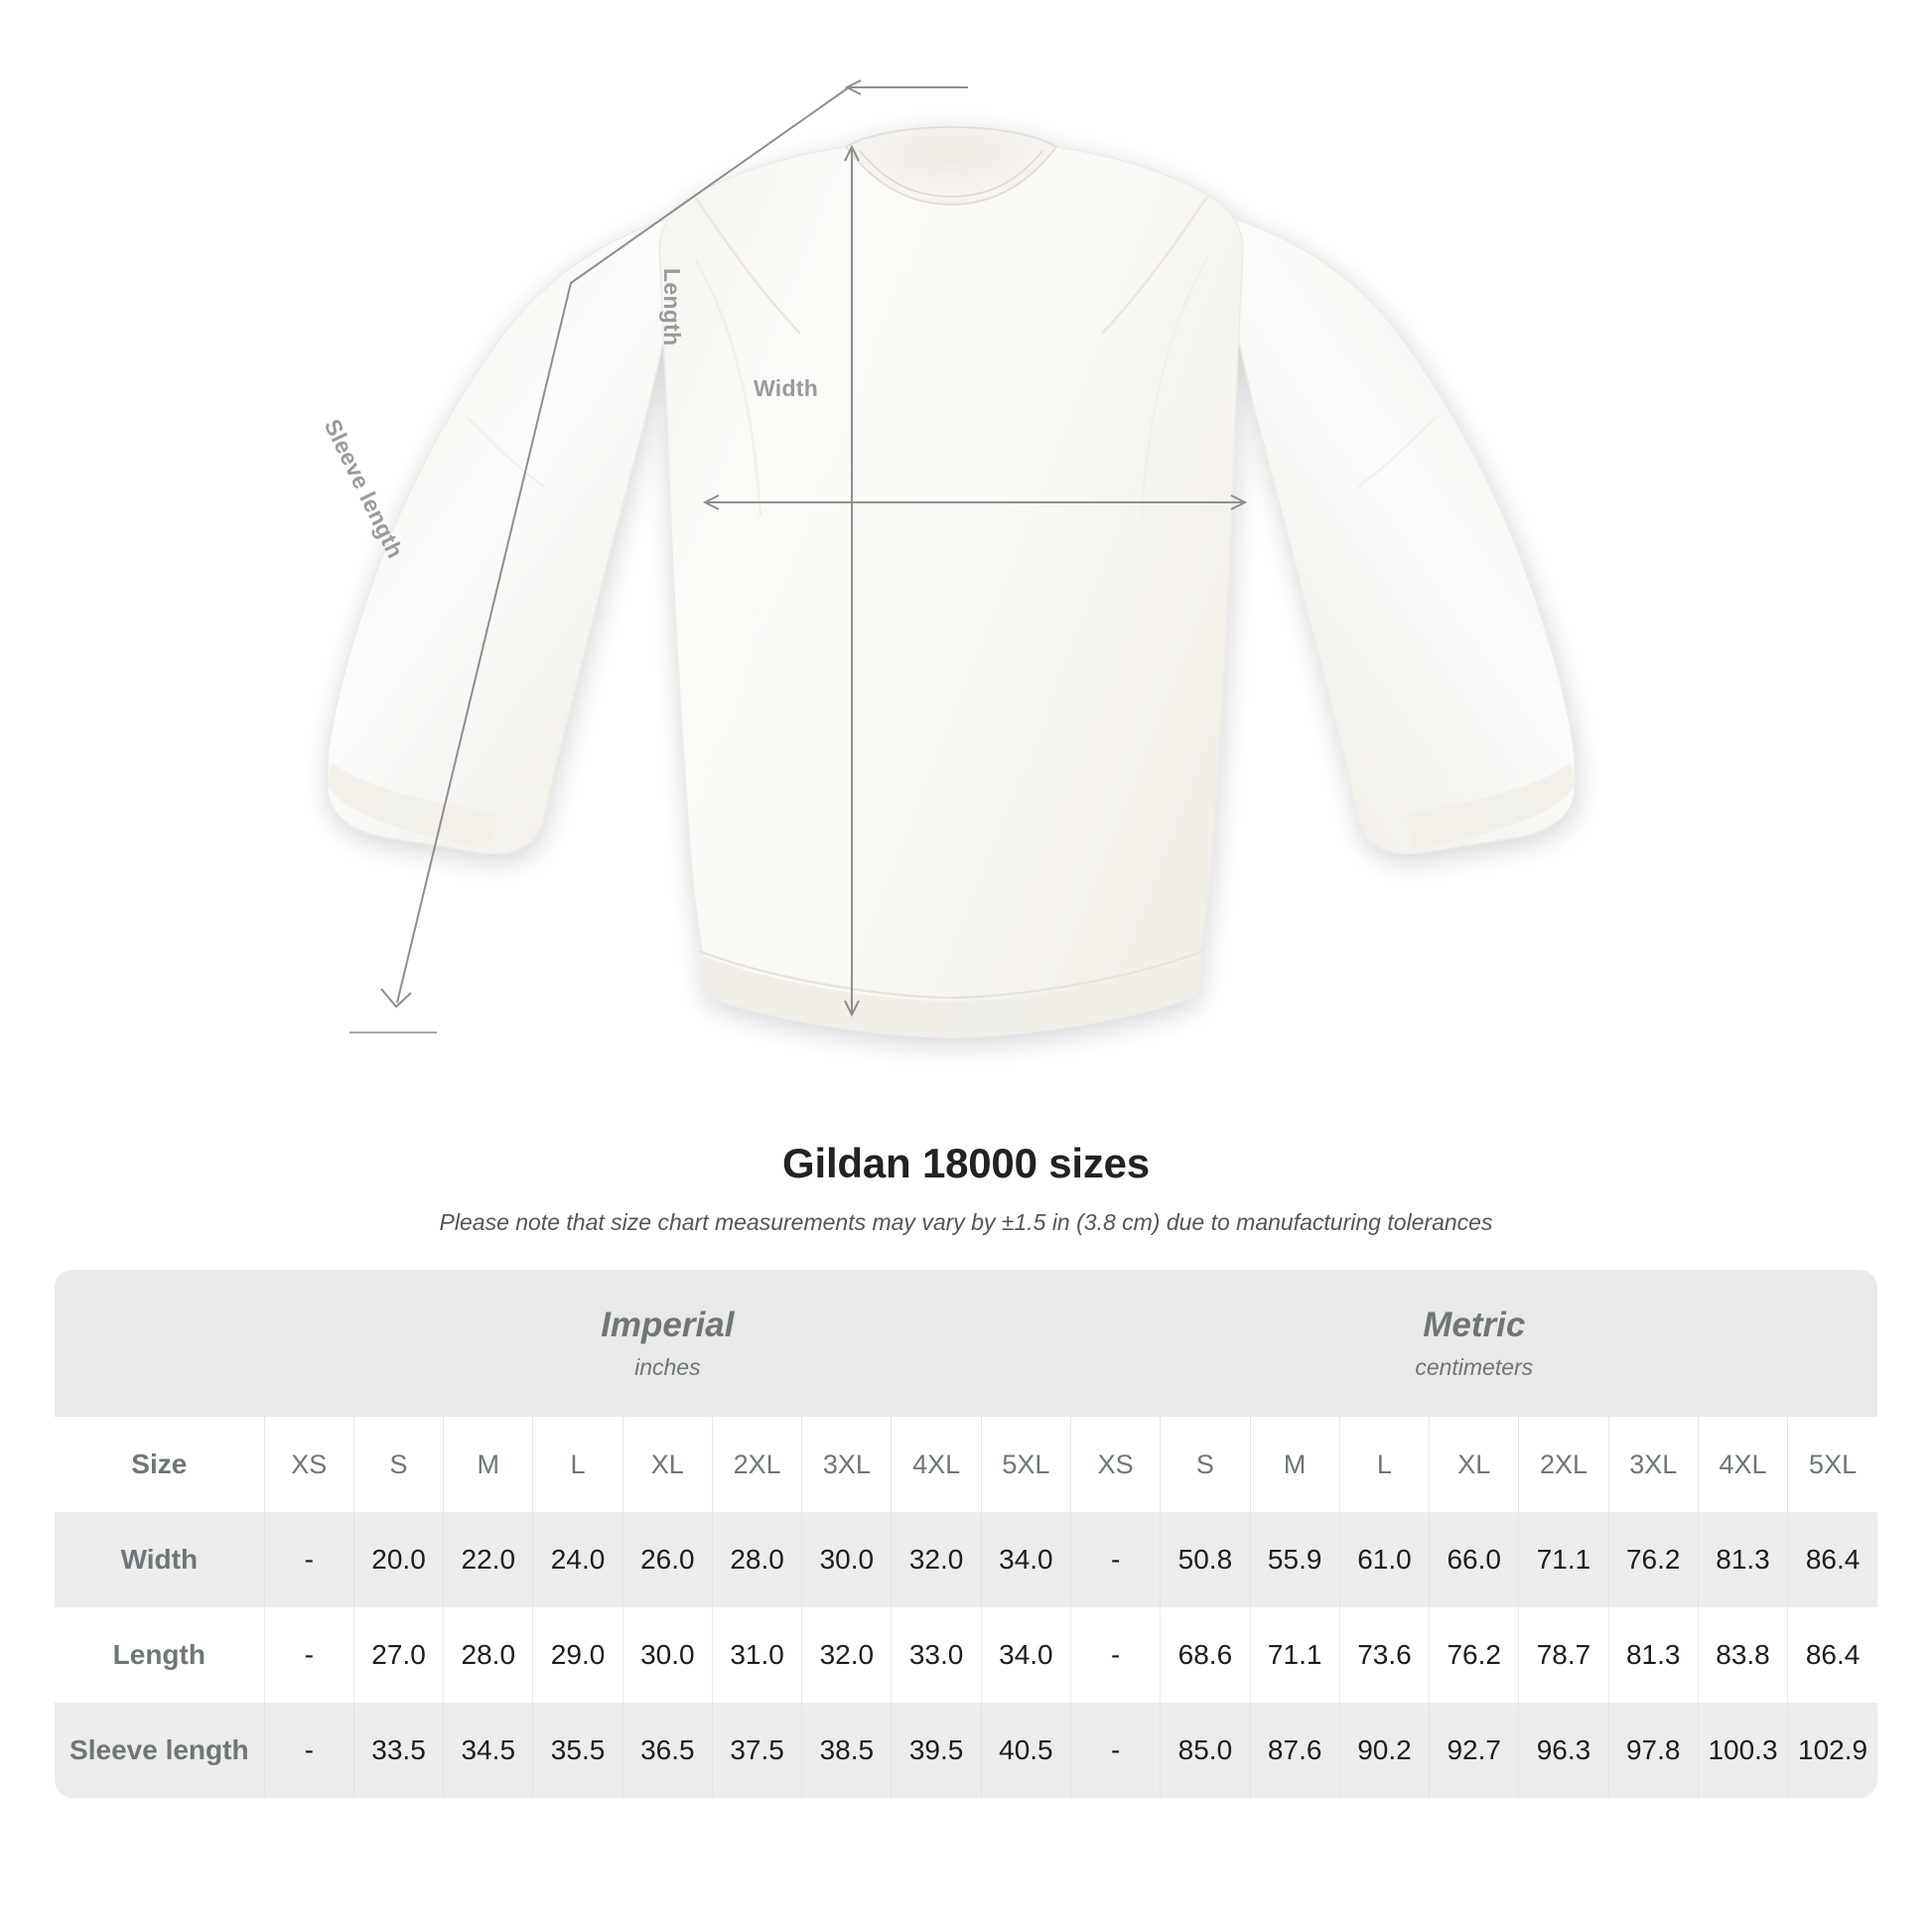 Image resolution: width=1932 pixels, height=1932 pixels. Describe the element at coordinates (507, 533) in the screenshot. I see `left-sleeve` at that location.